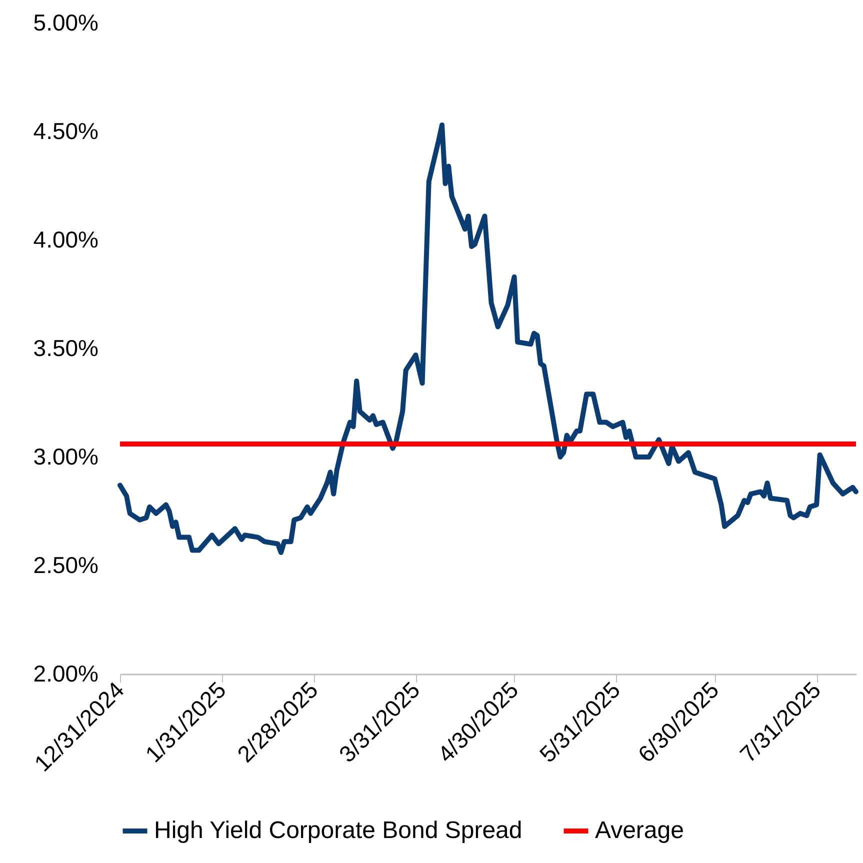 Image resolution: width=863 pixels, height=863 pixels. What do you see at coordinates (65, 239) in the screenshot?
I see `y-tick-label: 4.00%` at bounding box center [65, 239].